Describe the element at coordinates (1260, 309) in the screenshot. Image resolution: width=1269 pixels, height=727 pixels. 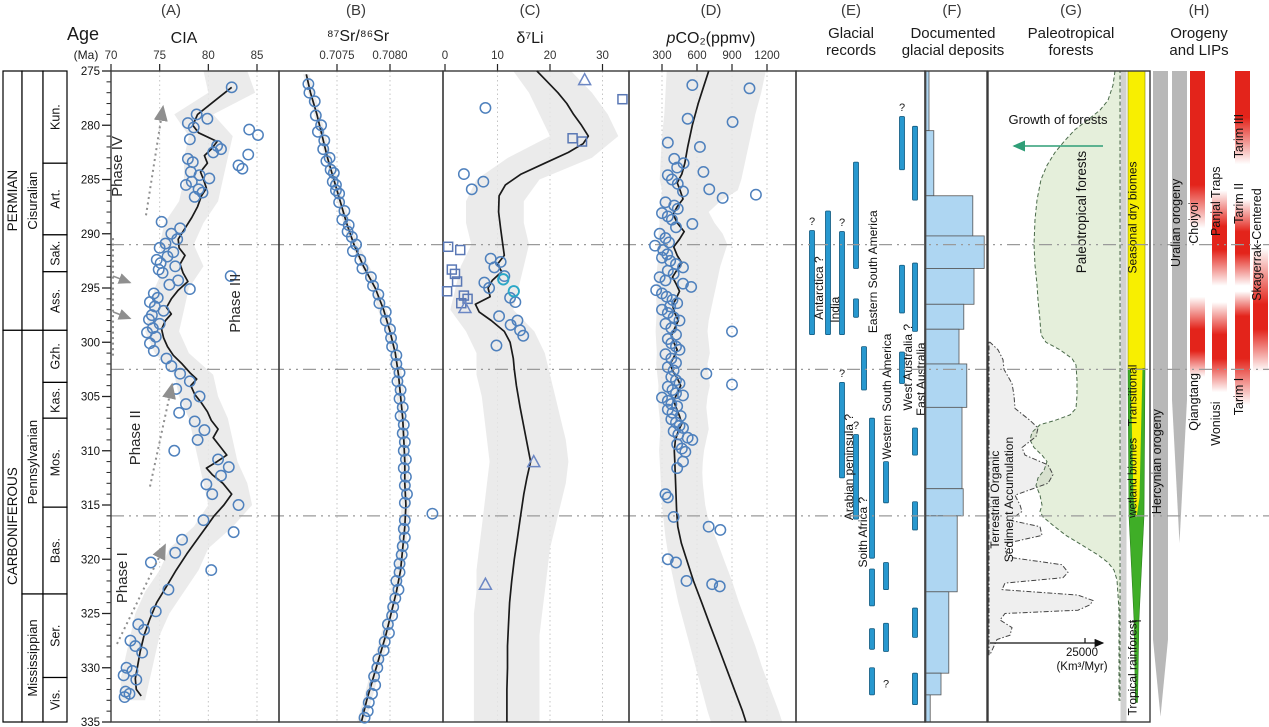
I see `lip-bar-skagerrak-centered` at that location.